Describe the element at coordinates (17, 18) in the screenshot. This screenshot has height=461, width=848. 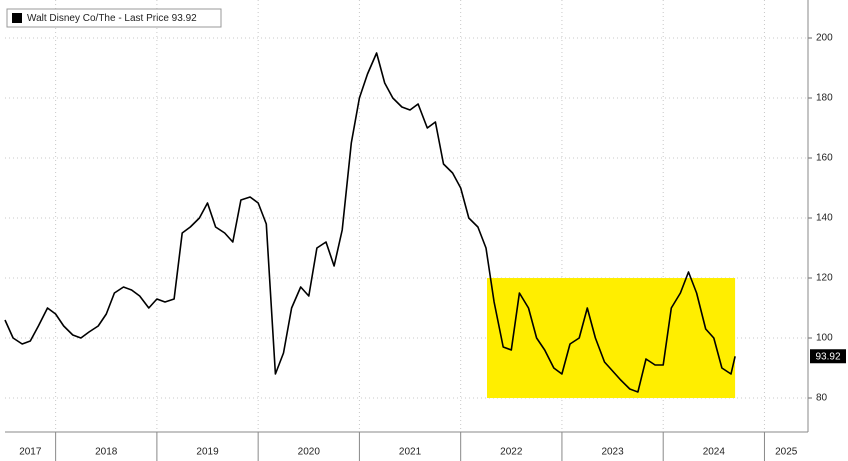
I see `legend-swatch` at that location.